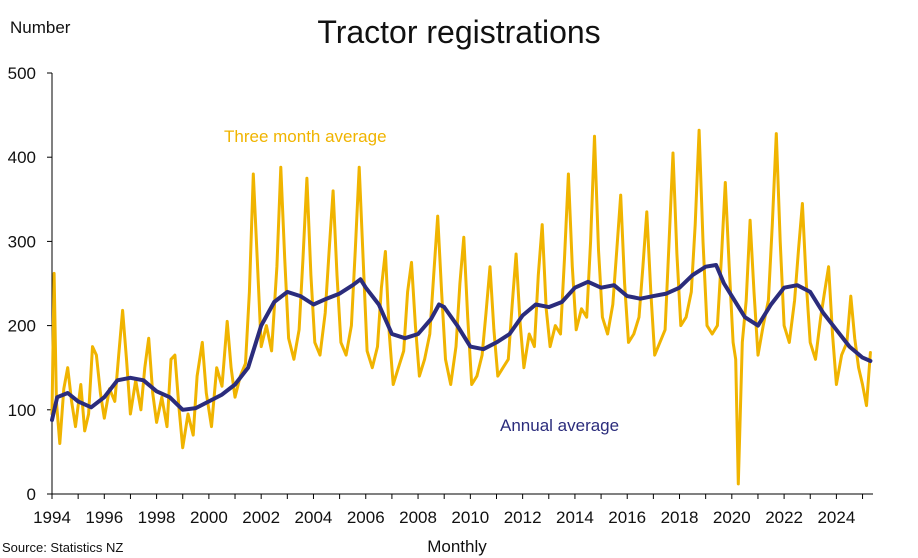  Describe the element at coordinates (784, 517) in the screenshot. I see `x-tick-label: 2022` at that location.